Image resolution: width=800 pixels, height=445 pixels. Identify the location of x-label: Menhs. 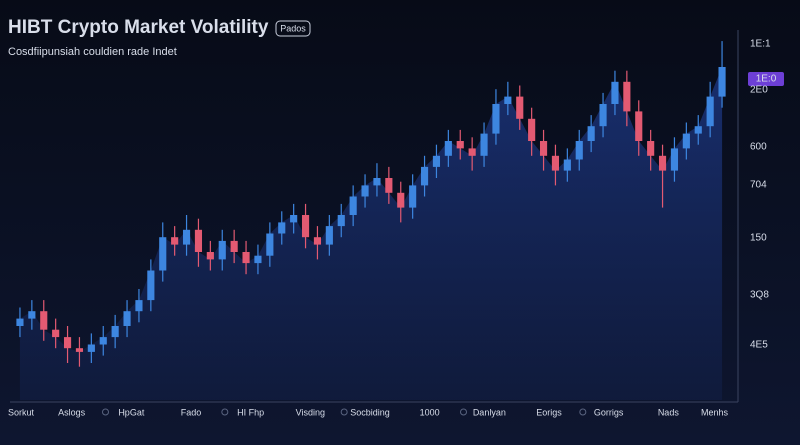
(715, 412).